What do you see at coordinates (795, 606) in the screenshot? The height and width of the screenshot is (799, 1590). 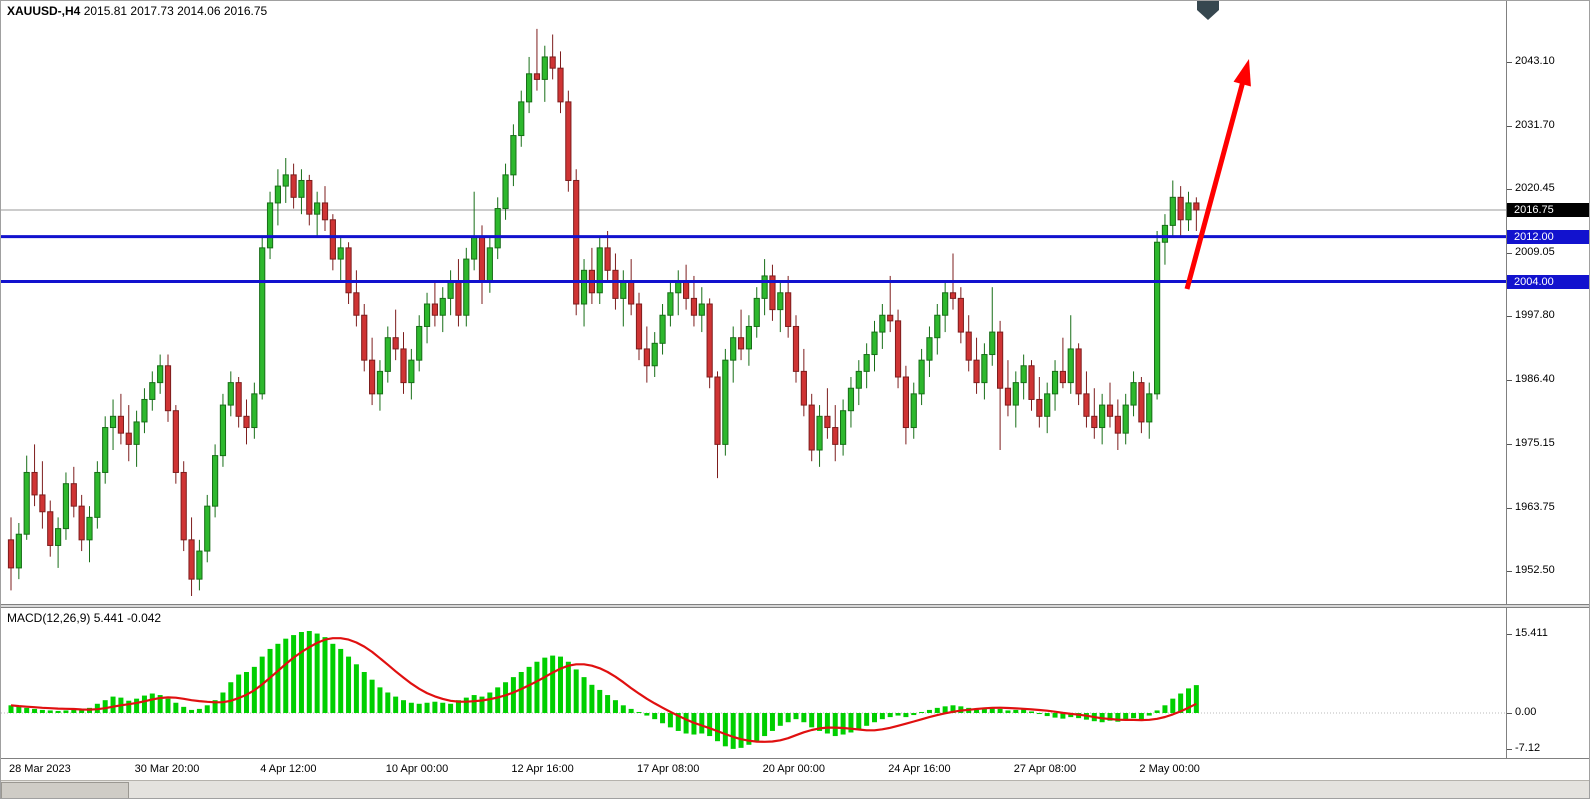 I see `pane-splitter` at bounding box center [795, 606].